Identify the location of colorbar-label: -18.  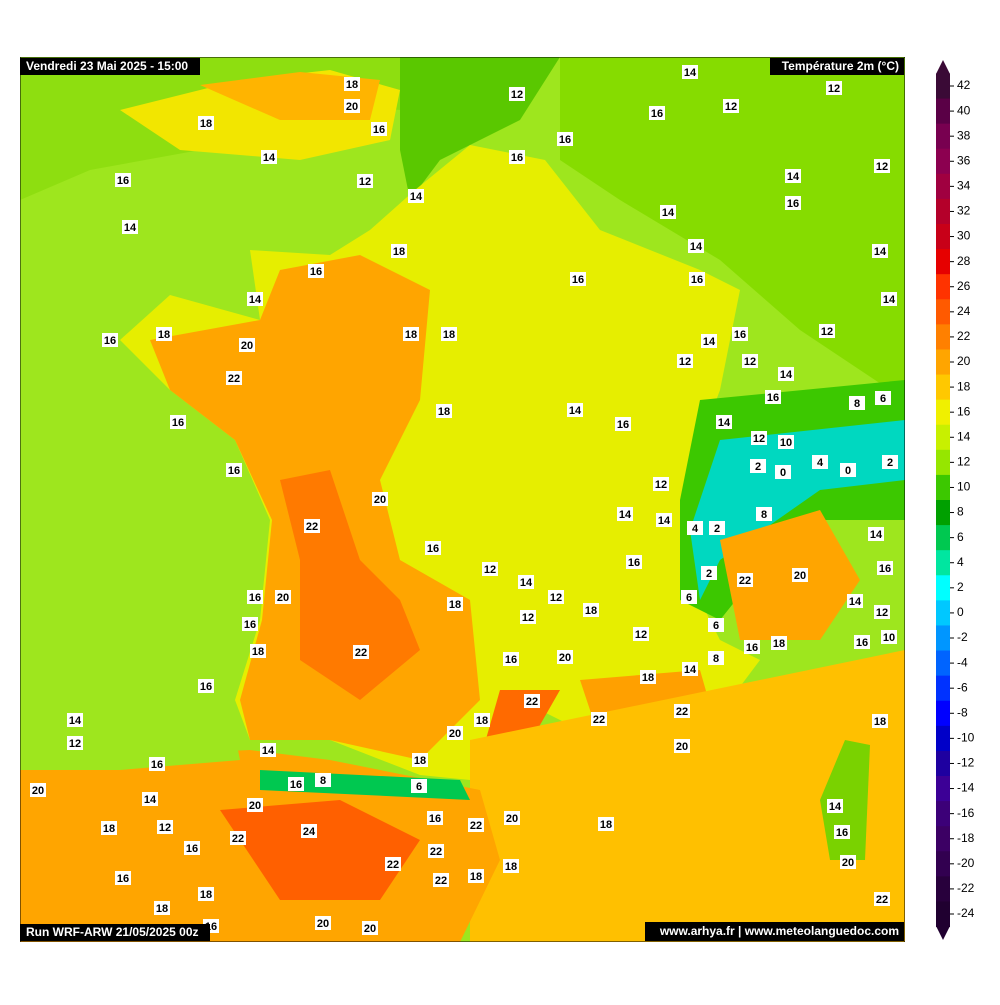
(966, 838).